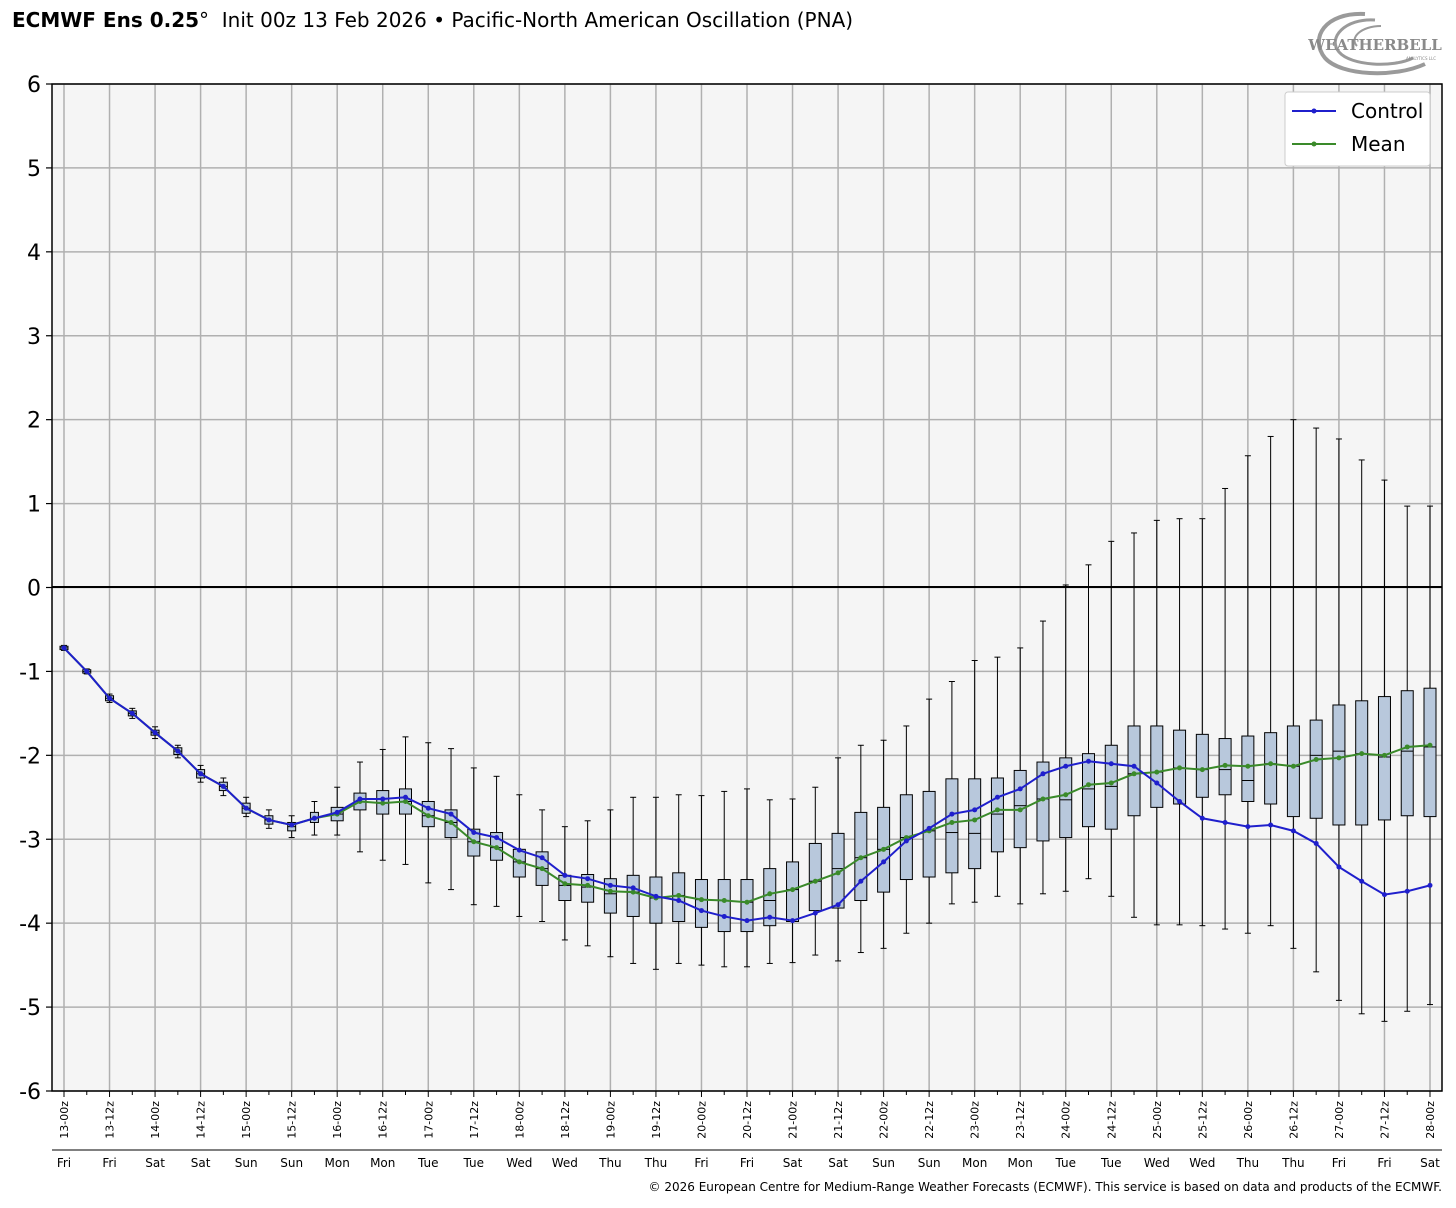 The height and width of the screenshot is (1208, 1456). I want to click on init-time: Init 00z 13 Feb 2026, so click(324, 20).